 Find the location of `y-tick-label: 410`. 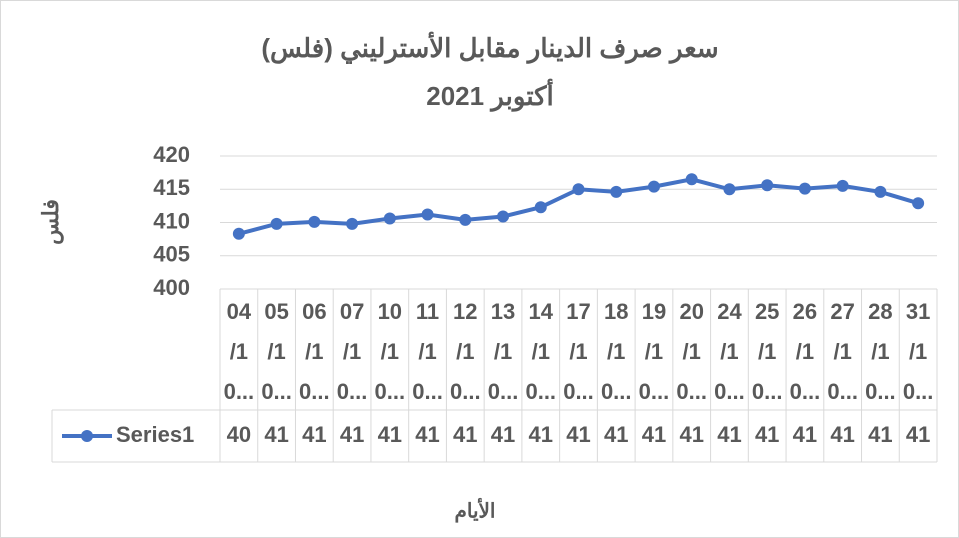

y-tick-label: 410 is located at coordinates (171, 220).